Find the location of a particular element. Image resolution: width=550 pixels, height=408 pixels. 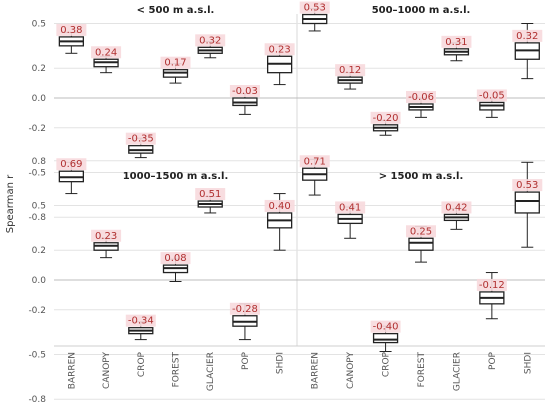

data-label: -0.35 is located at coordinates (141, 139).